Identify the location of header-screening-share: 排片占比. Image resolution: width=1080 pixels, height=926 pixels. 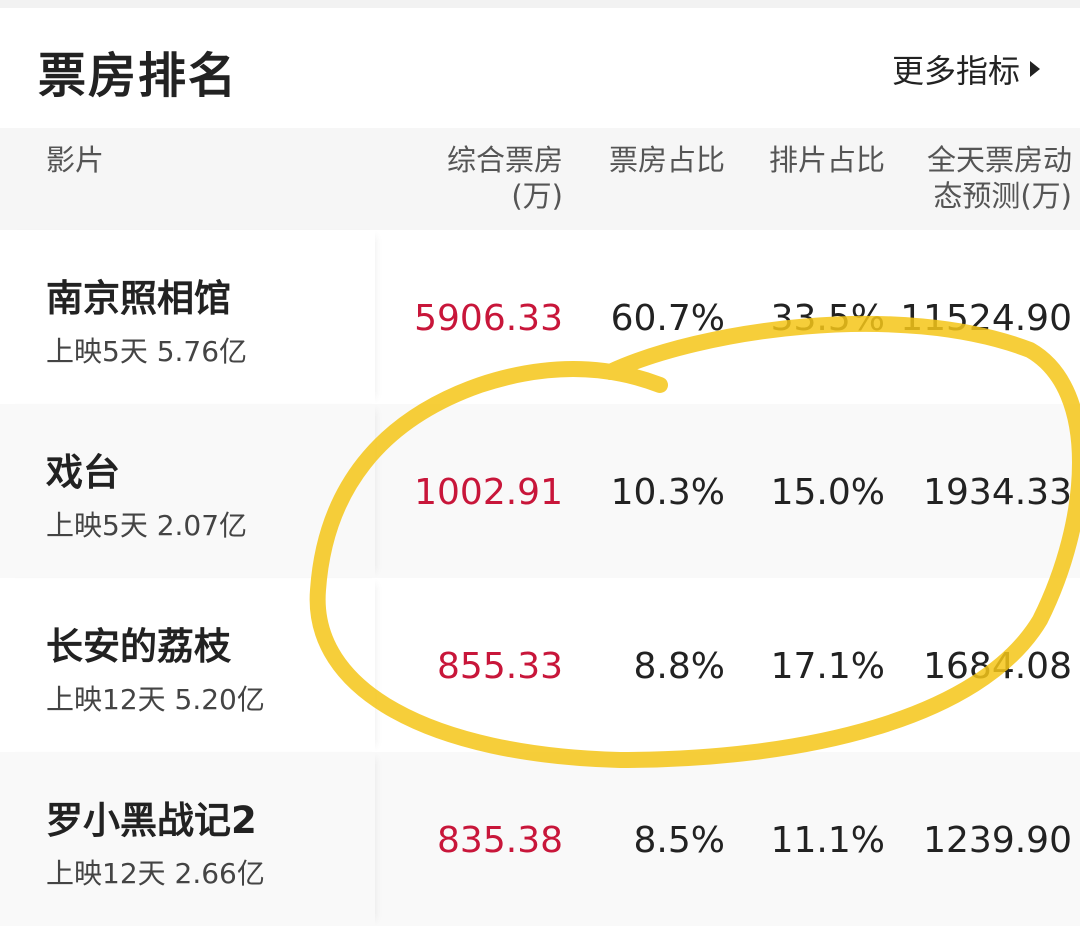
(826, 160).